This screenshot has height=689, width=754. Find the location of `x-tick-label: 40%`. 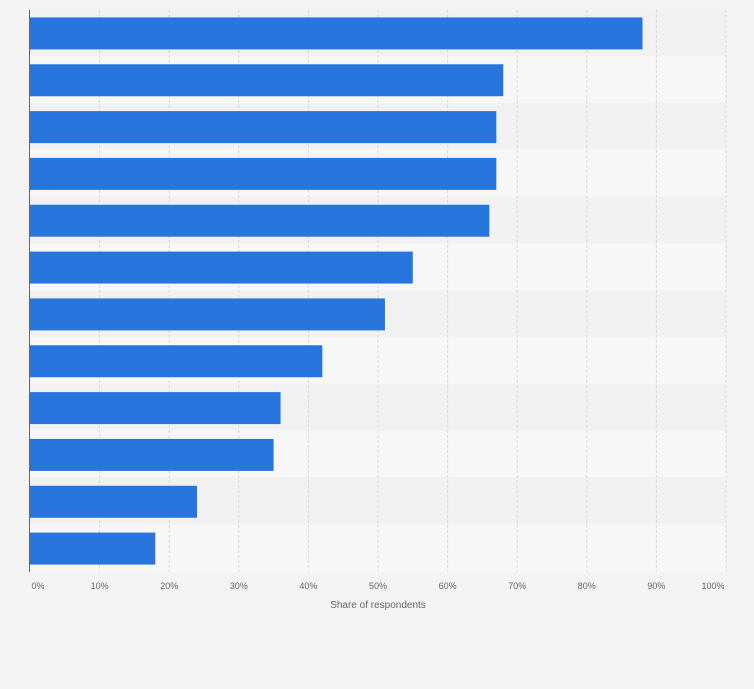

x-tick-label: 40% is located at coordinates (308, 586).